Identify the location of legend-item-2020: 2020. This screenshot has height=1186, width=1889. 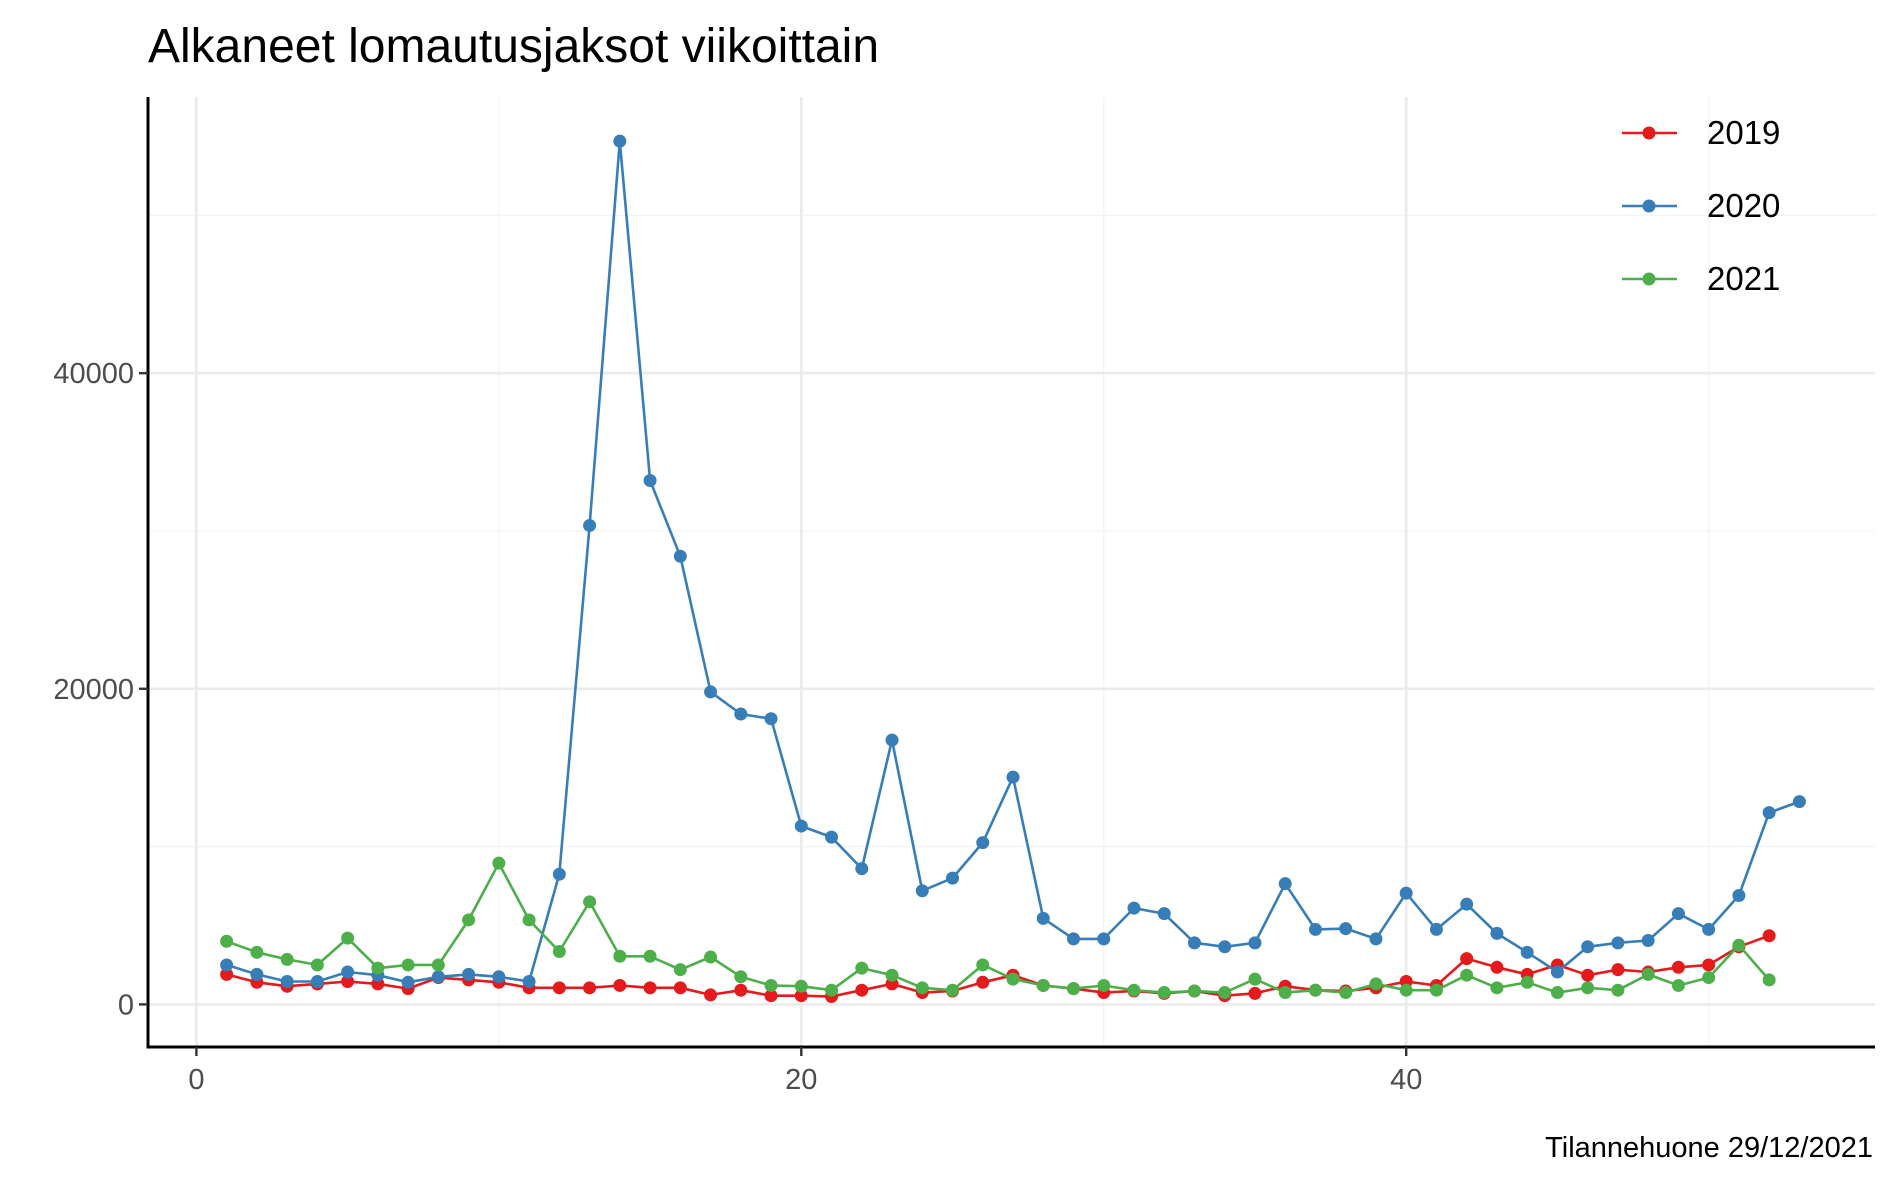
(1701, 205).